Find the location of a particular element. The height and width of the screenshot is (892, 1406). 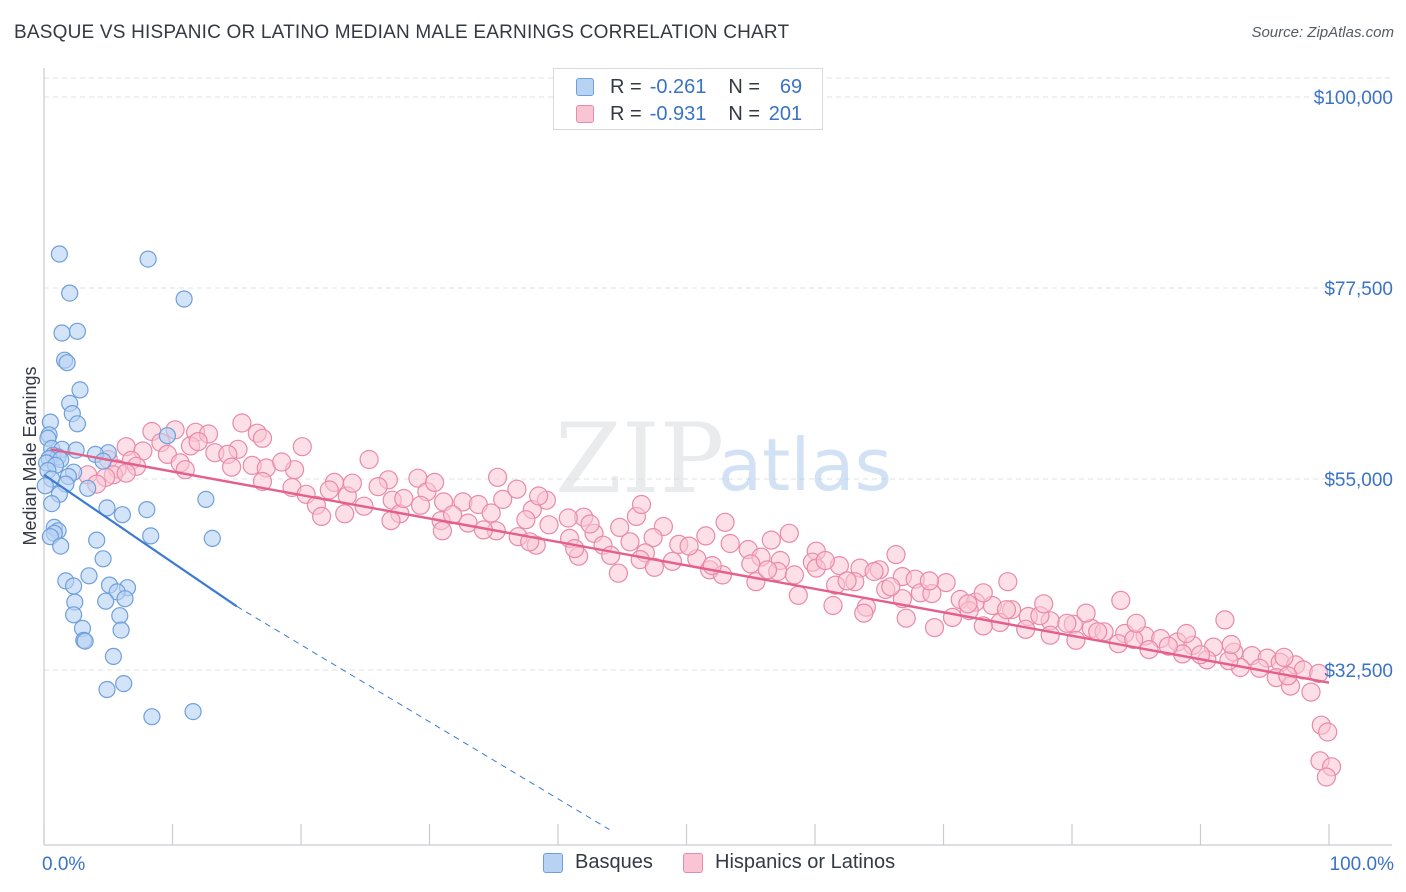

legend-item-hispanics: Hispanics or Latinos is located at coordinates (789, 862).